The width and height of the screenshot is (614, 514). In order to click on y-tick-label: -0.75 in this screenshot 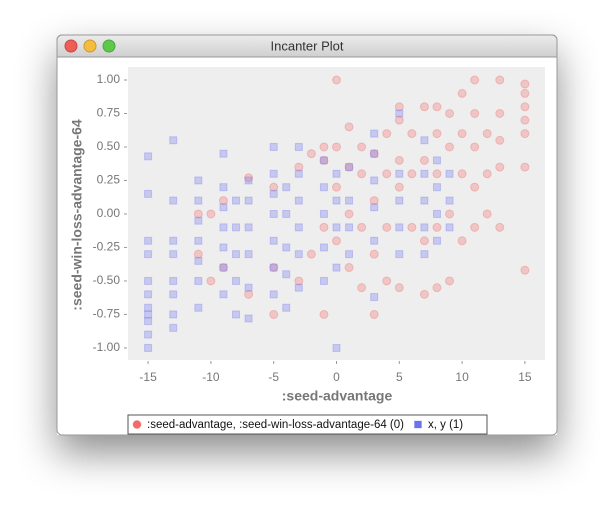, I will do `click(107, 314)`.